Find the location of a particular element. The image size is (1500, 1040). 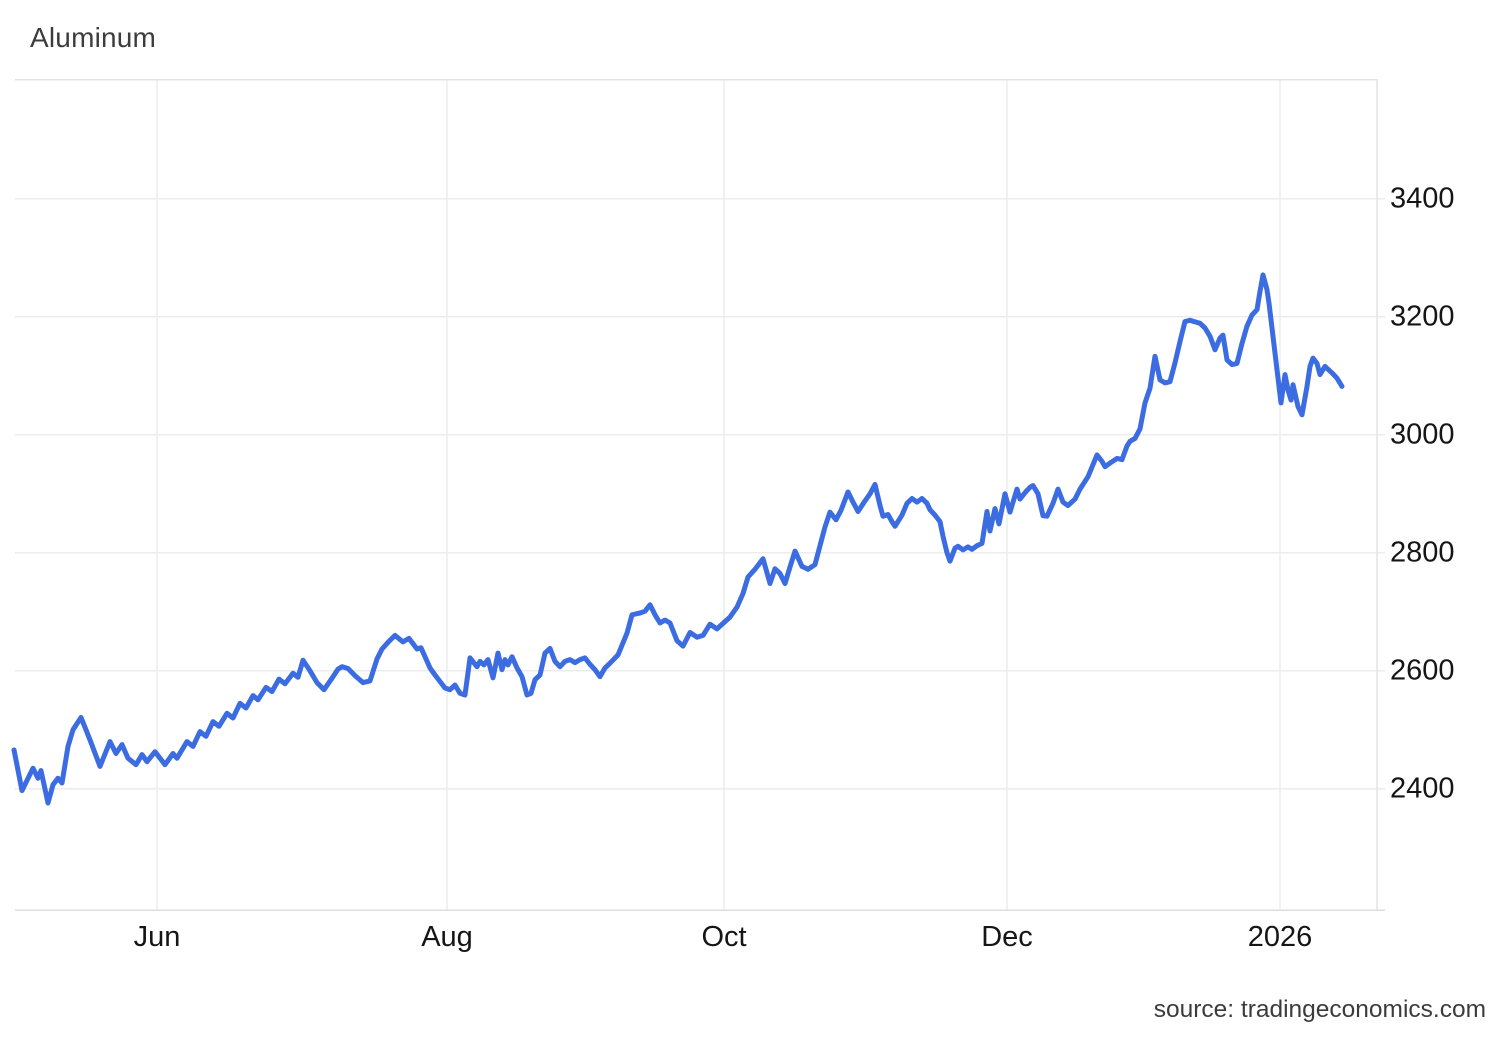

y-axis-label: 2400 is located at coordinates (1422, 788).